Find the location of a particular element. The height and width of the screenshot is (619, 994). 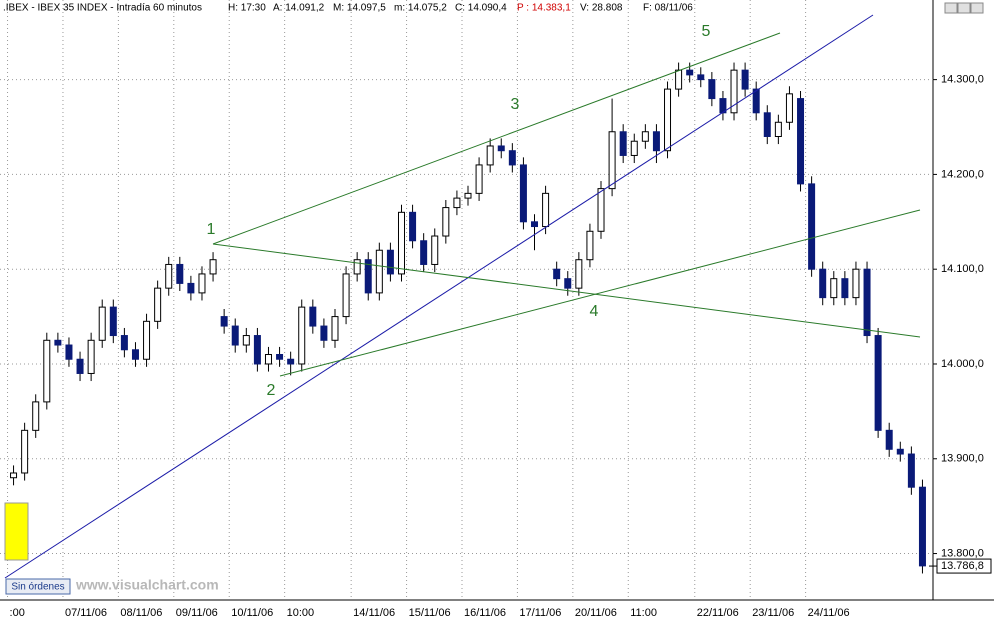

wave-label: 3 is located at coordinates (515, 104).